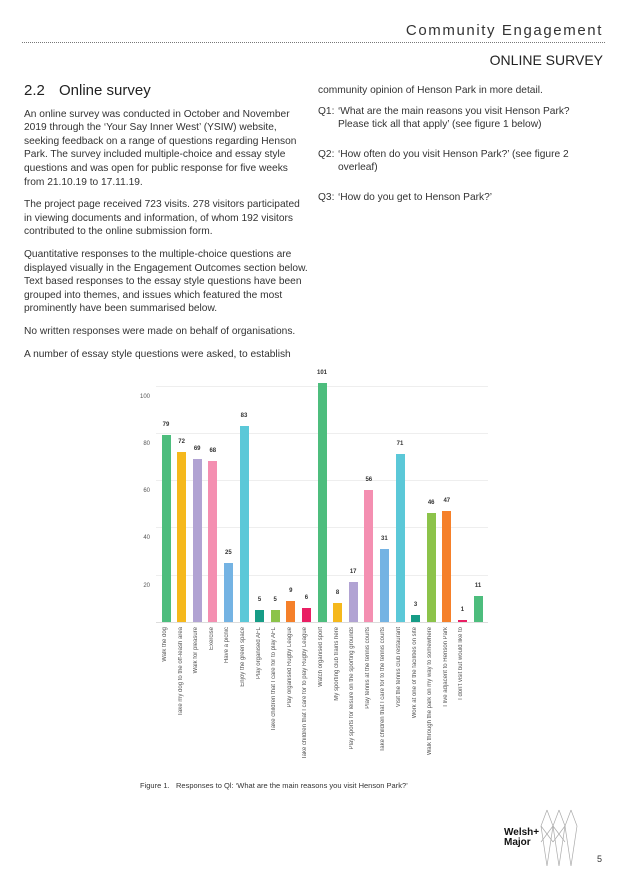 This screenshot has width=627, height=887. What do you see at coordinates (431, 503) in the screenshot?
I see `data-label: 46` at bounding box center [431, 503].